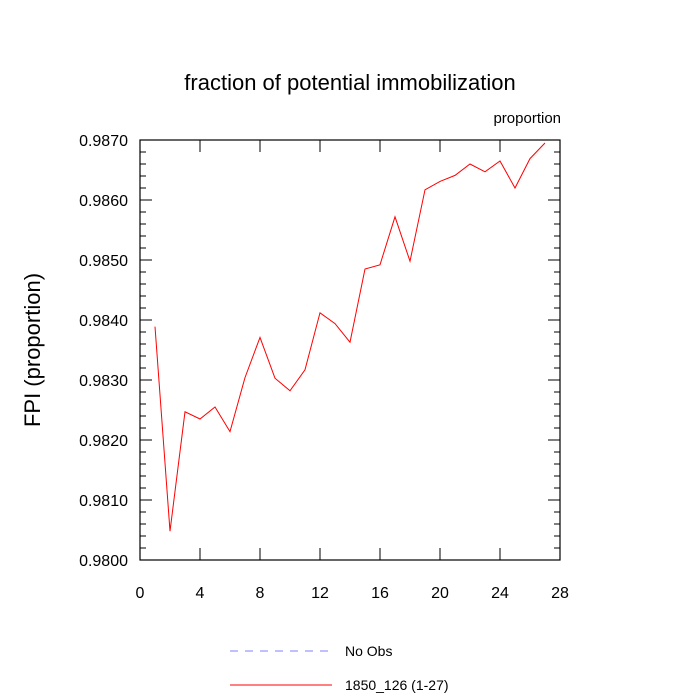  Describe the element at coordinates (397, 685) in the screenshot. I see `legend-label-1850-126: 1850_126 (1-27)` at that location.